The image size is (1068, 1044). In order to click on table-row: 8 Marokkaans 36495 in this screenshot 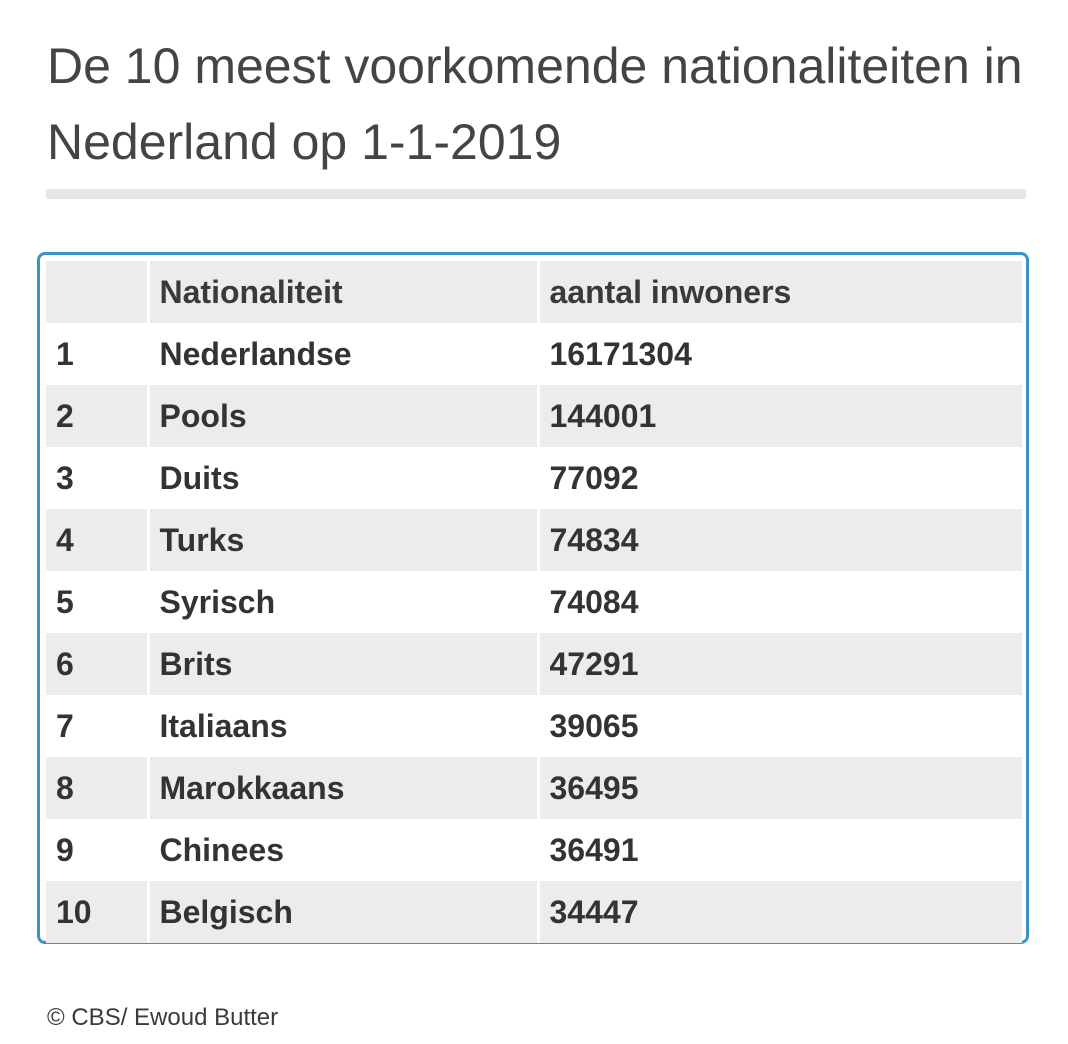, I will do `click(534, 788)`.